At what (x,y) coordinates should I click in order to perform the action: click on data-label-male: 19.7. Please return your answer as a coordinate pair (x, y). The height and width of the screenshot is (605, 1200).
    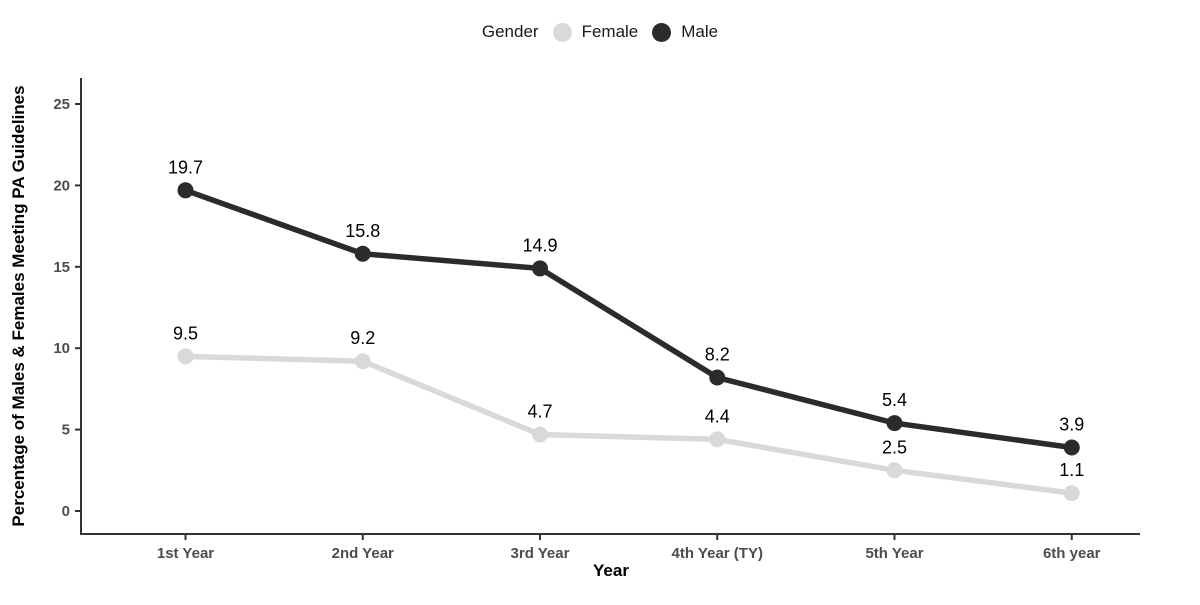
    Looking at the image, I should click on (185, 167).